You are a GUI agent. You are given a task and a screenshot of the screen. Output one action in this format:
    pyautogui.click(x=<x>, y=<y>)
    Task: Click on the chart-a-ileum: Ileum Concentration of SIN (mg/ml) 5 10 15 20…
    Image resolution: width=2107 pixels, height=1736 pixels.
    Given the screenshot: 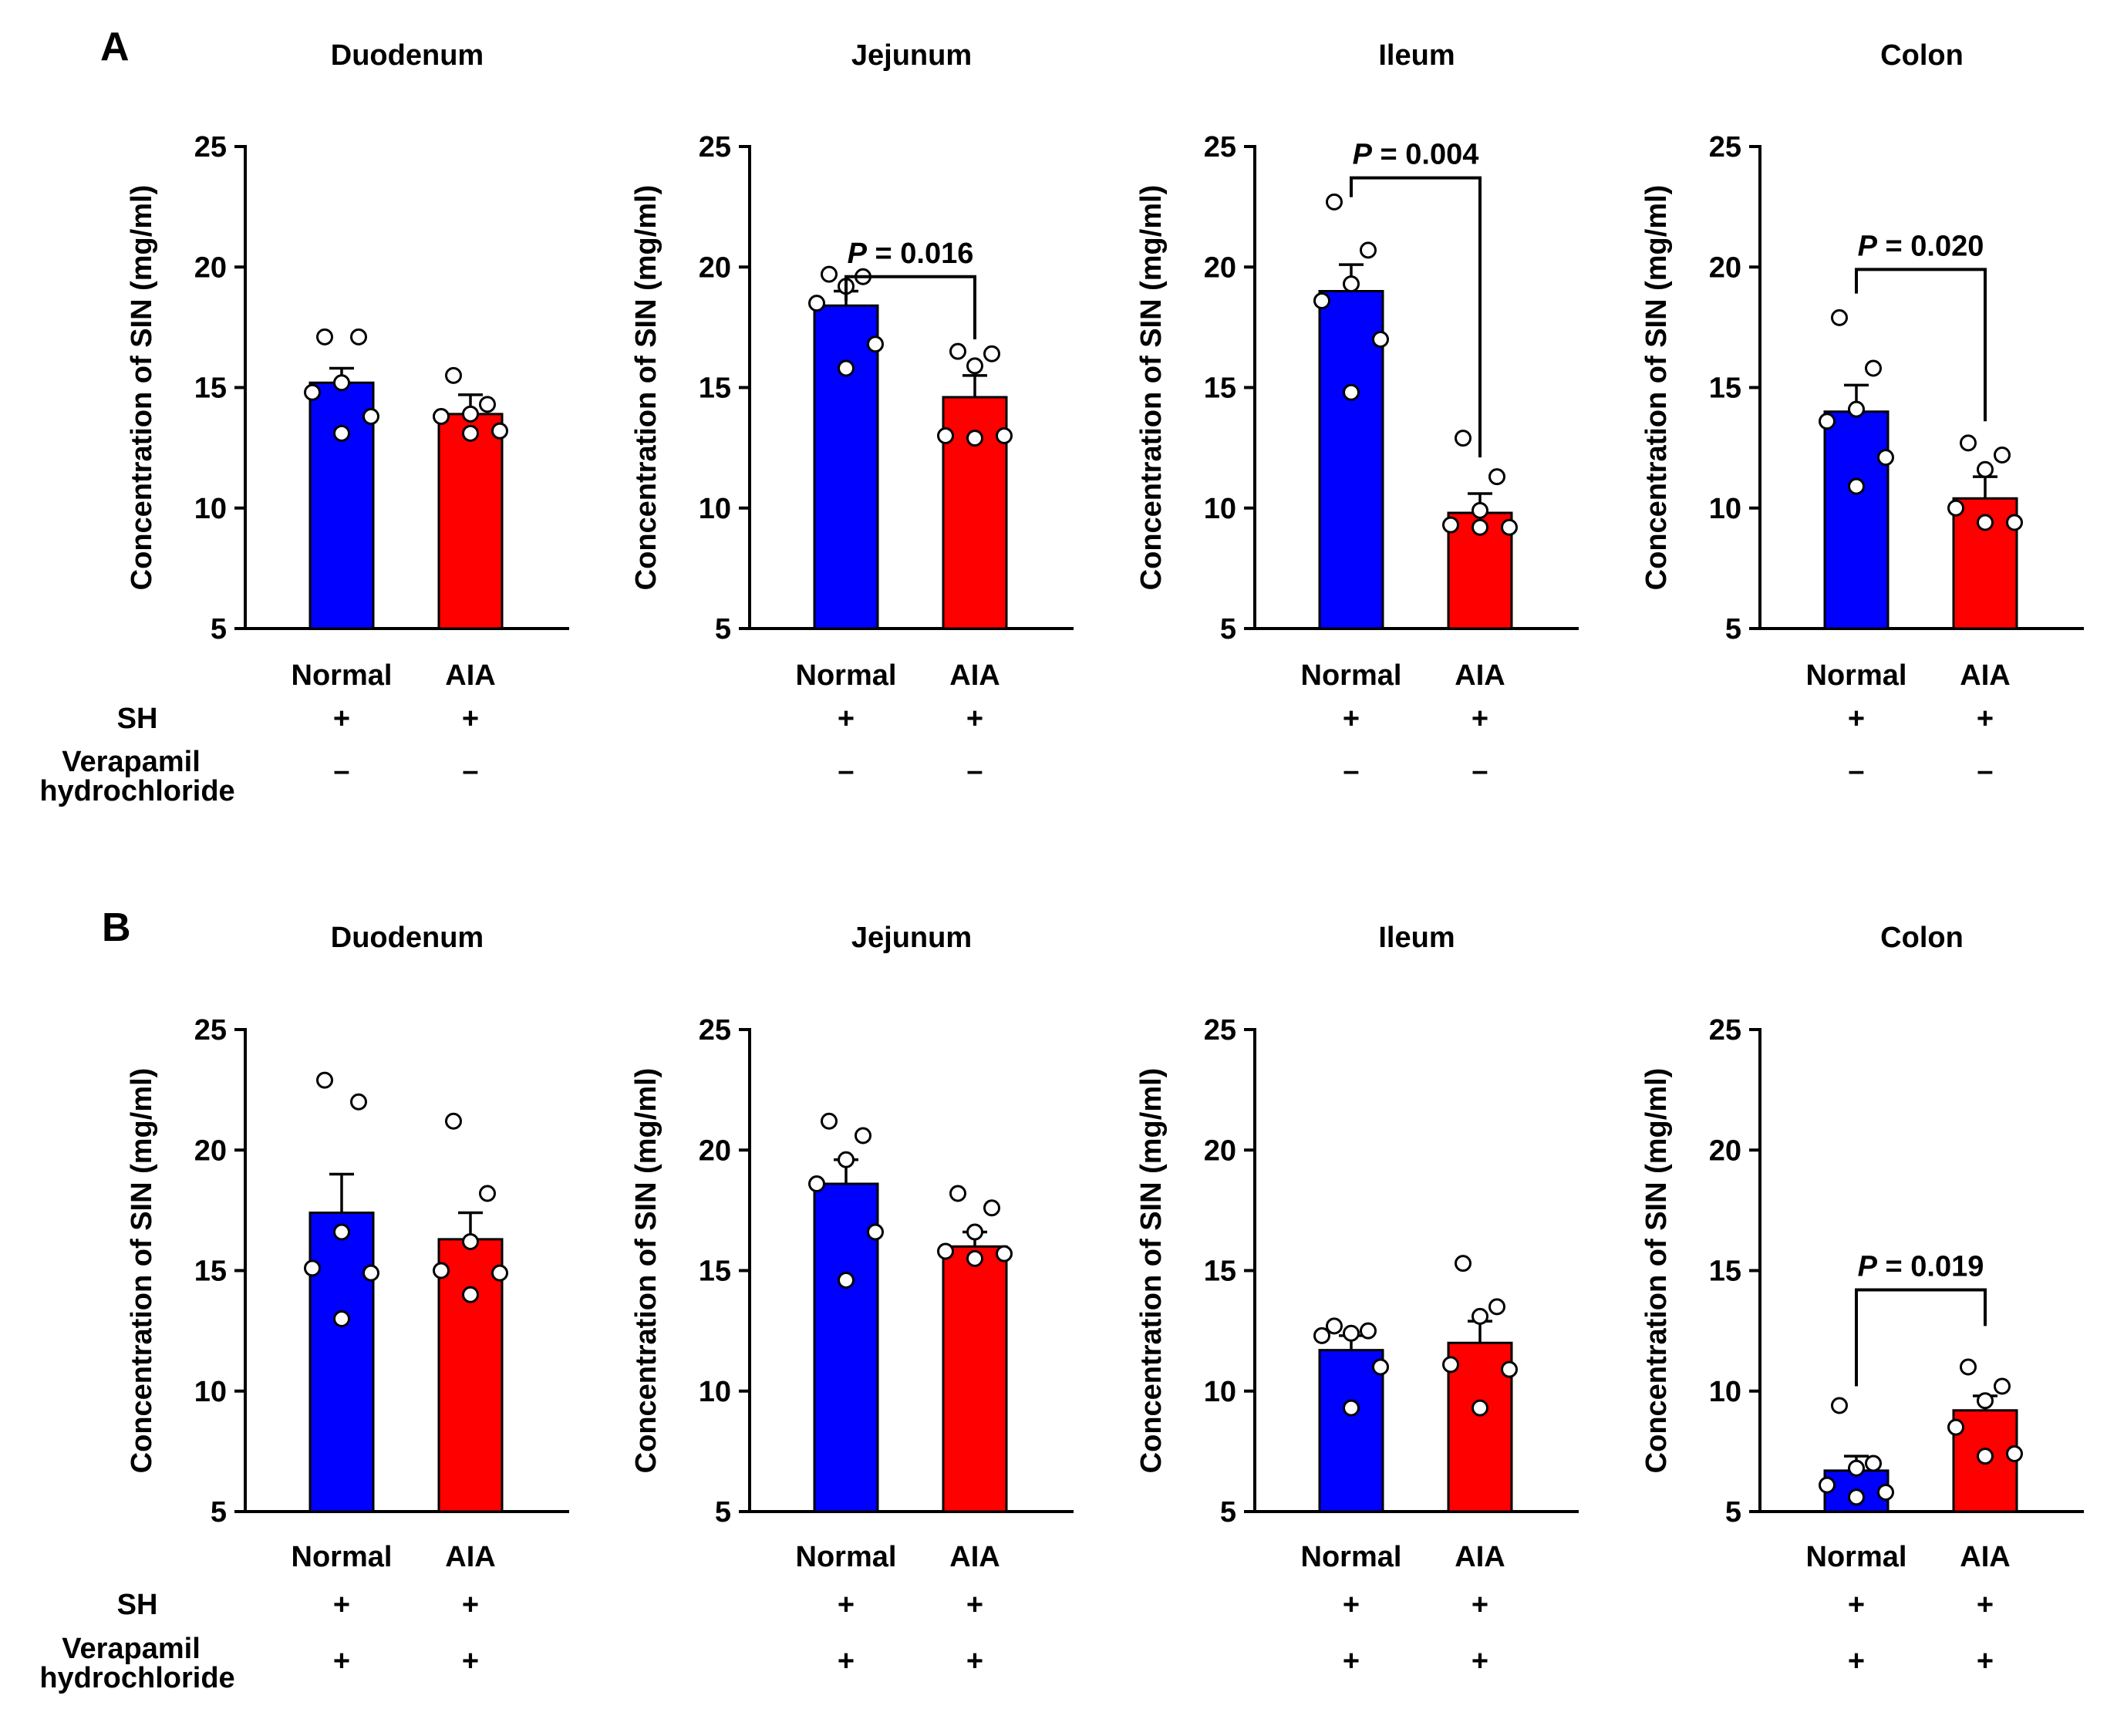 What is the action you would take?
    pyautogui.click(x=1357, y=413)
    